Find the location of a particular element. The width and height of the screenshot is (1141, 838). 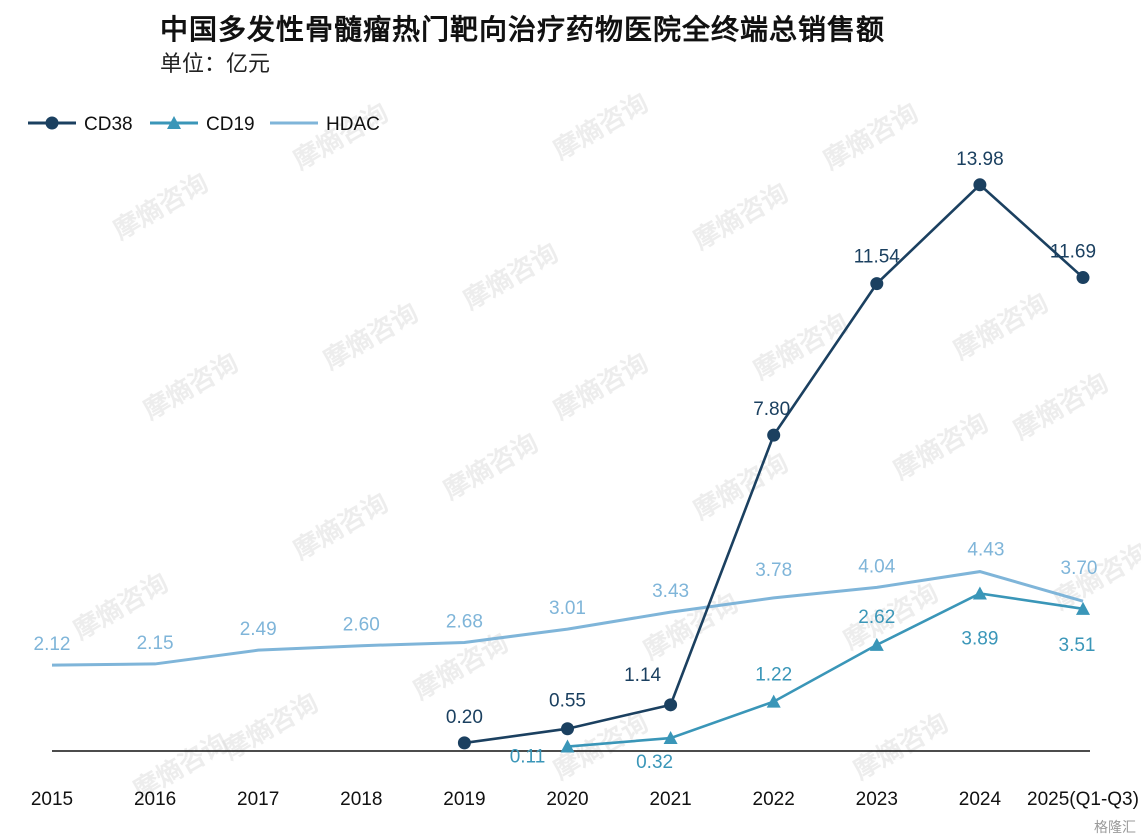

legend-item: CD19 is located at coordinates (202, 124).